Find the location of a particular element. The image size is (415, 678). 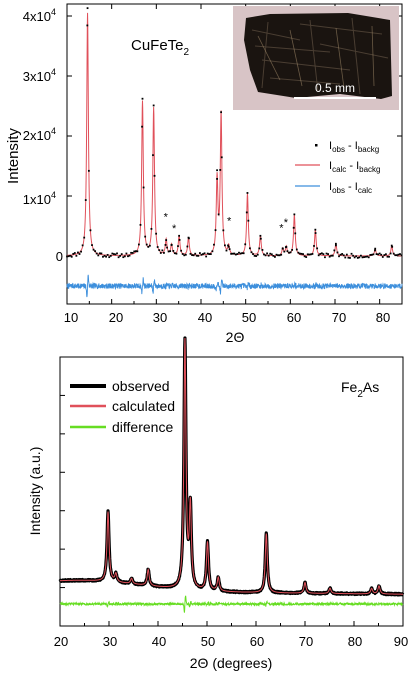

top-x-tick-label-10: 10 is located at coordinates (71, 317).